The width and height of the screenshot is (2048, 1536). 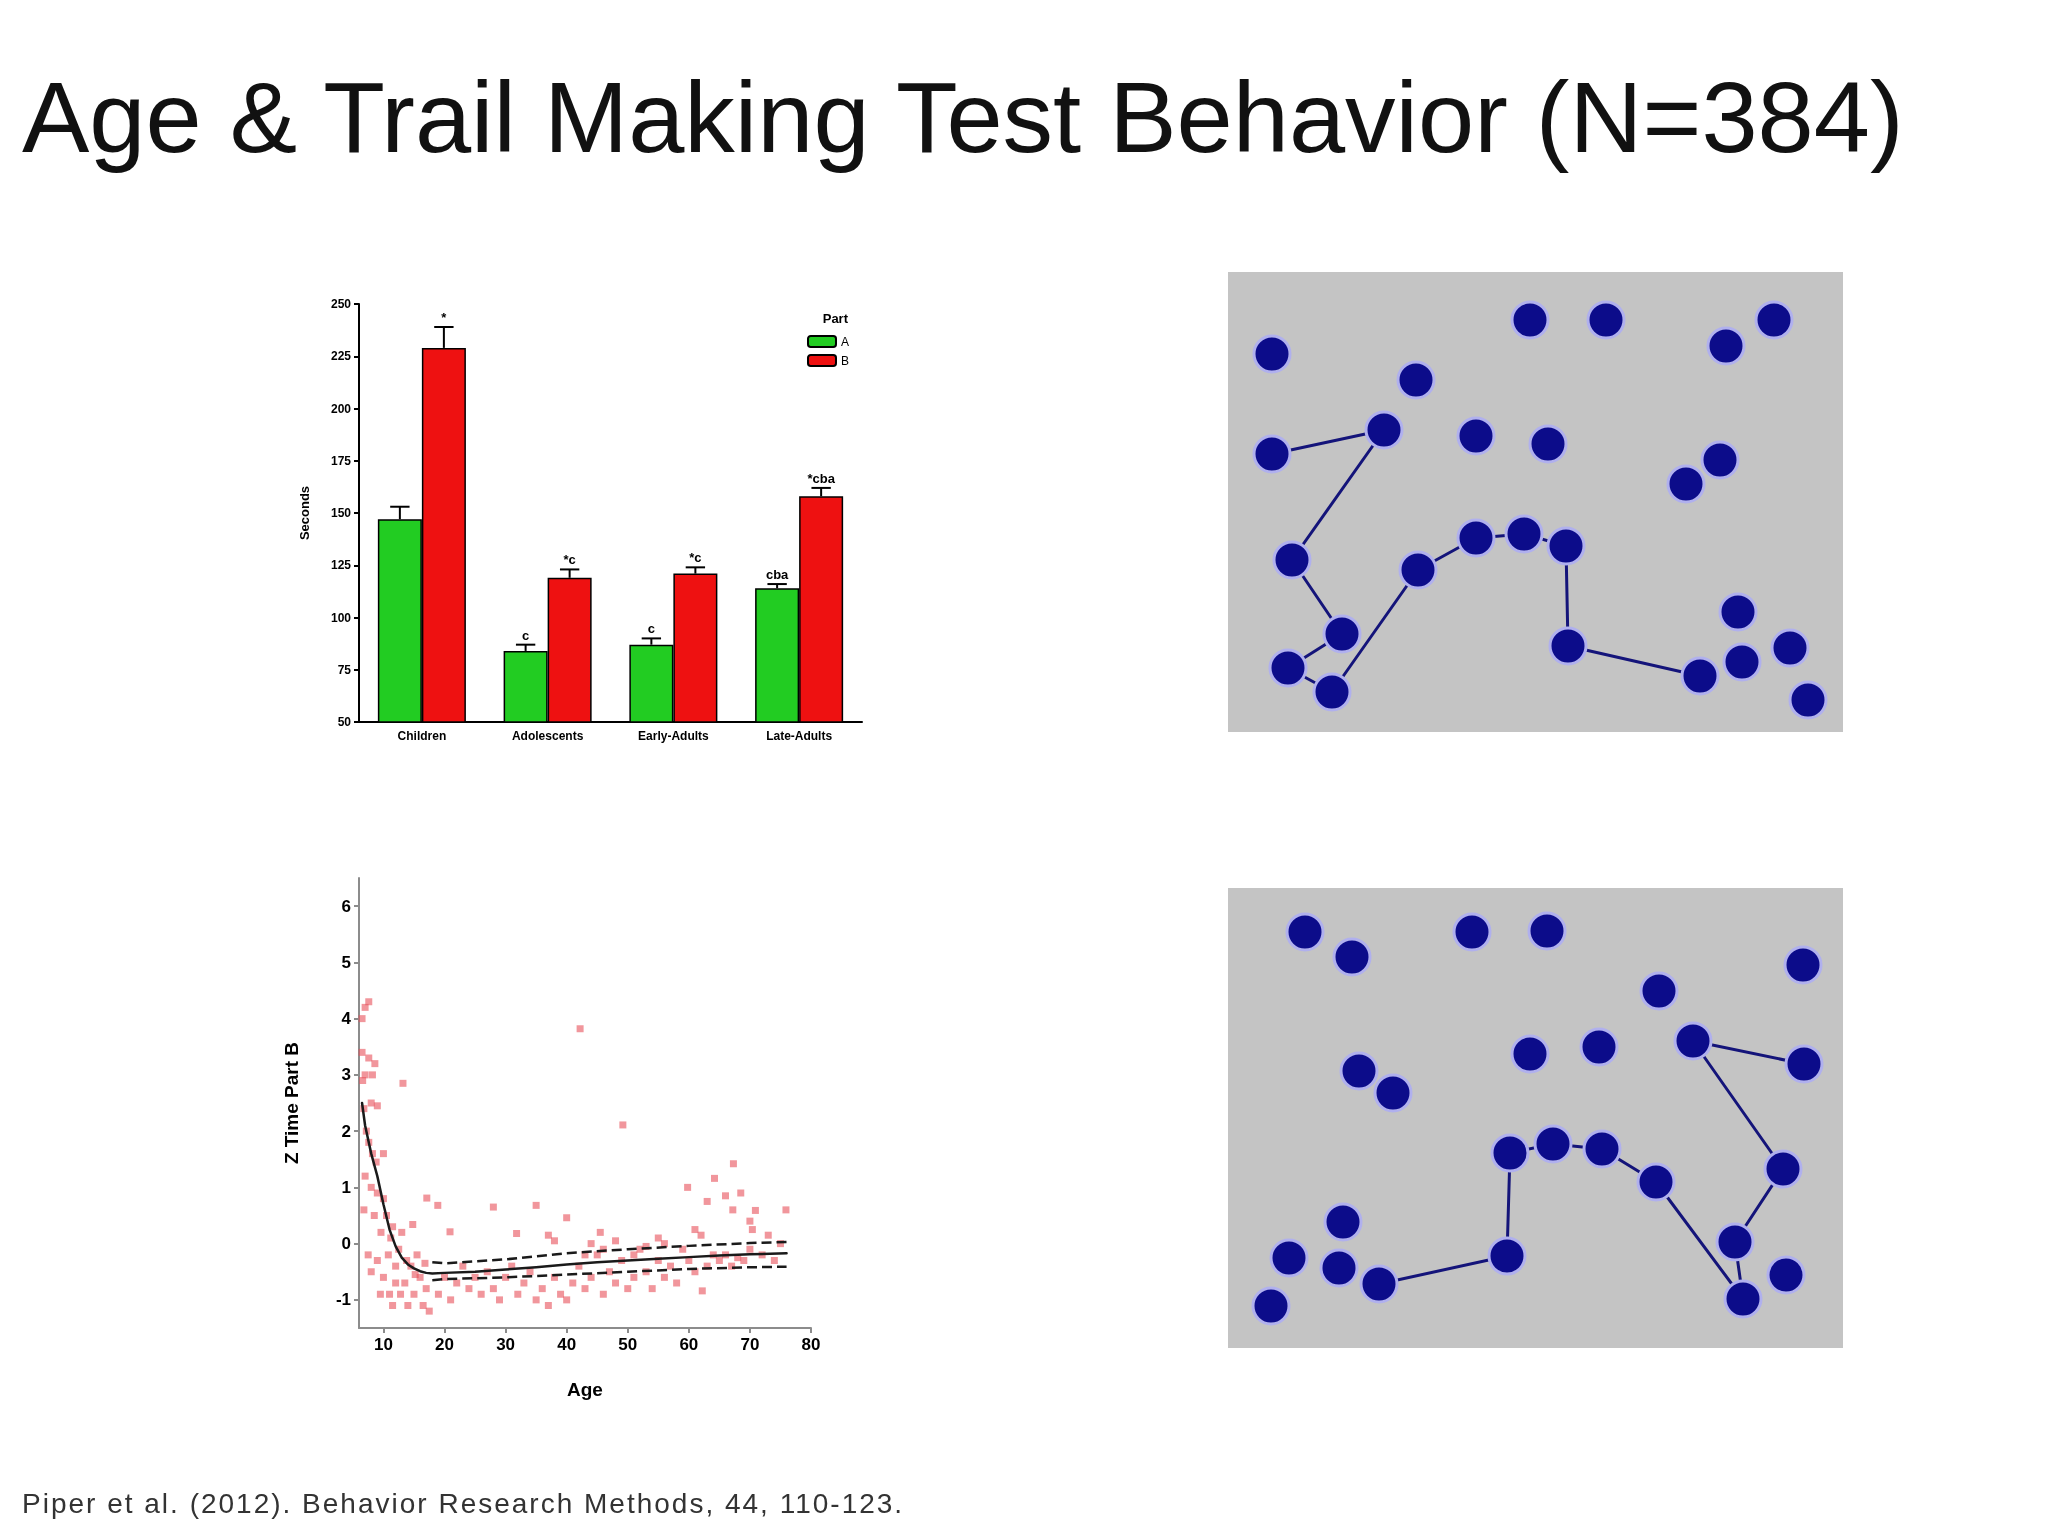 What do you see at coordinates (506, 1344) in the screenshot?
I see `x-tick-label: 30` at bounding box center [506, 1344].